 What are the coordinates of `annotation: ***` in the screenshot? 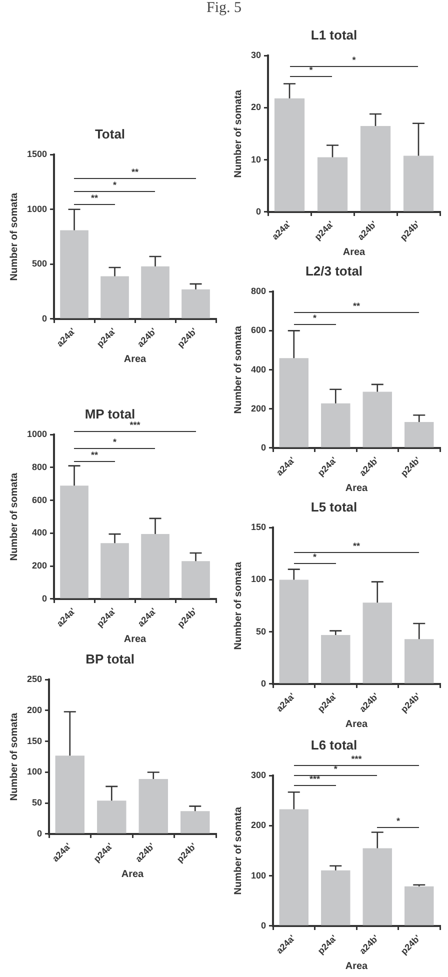 It's located at (314, 779).